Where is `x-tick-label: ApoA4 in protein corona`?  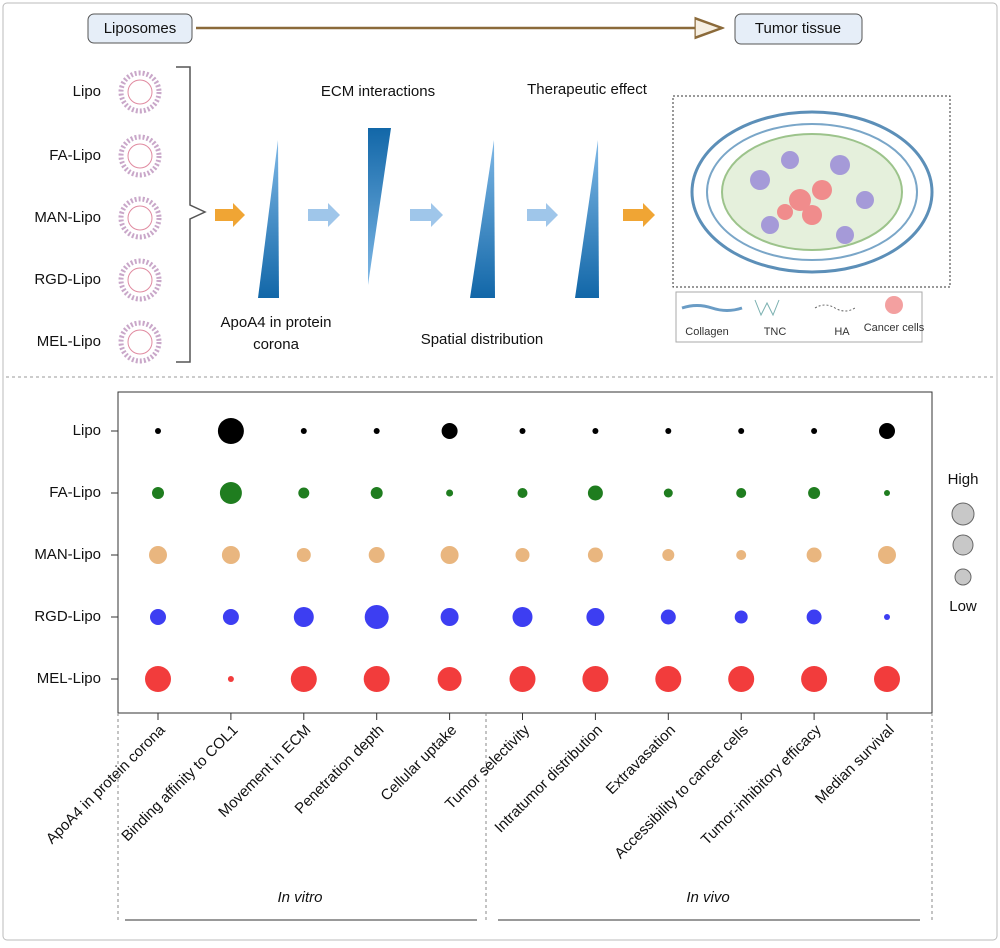
x-tick-label: ApoA4 in protein corona is located at coordinates (106, 784).